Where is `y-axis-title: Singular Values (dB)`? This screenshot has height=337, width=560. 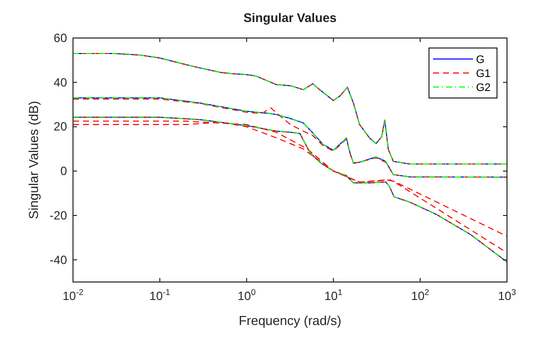
y-axis-title: Singular Values (dB) is located at coordinates (33, 160).